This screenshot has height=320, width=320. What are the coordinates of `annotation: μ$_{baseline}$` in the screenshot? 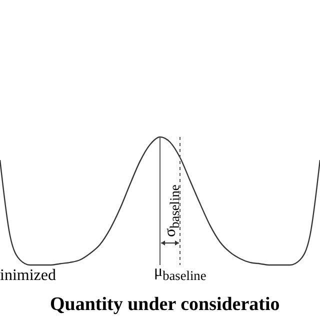 It's located at (180, 273).